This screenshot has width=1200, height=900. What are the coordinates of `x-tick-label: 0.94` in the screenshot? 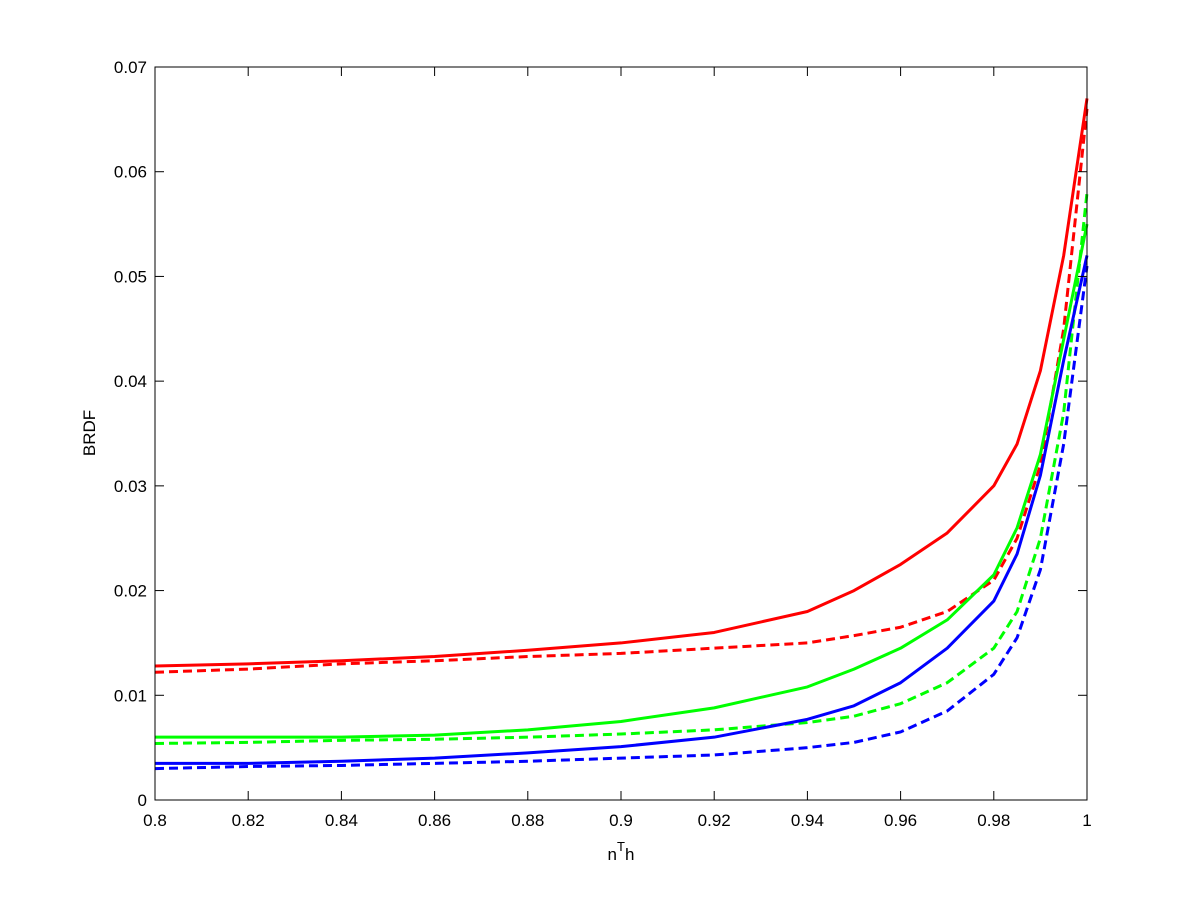 It's located at (807, 820).